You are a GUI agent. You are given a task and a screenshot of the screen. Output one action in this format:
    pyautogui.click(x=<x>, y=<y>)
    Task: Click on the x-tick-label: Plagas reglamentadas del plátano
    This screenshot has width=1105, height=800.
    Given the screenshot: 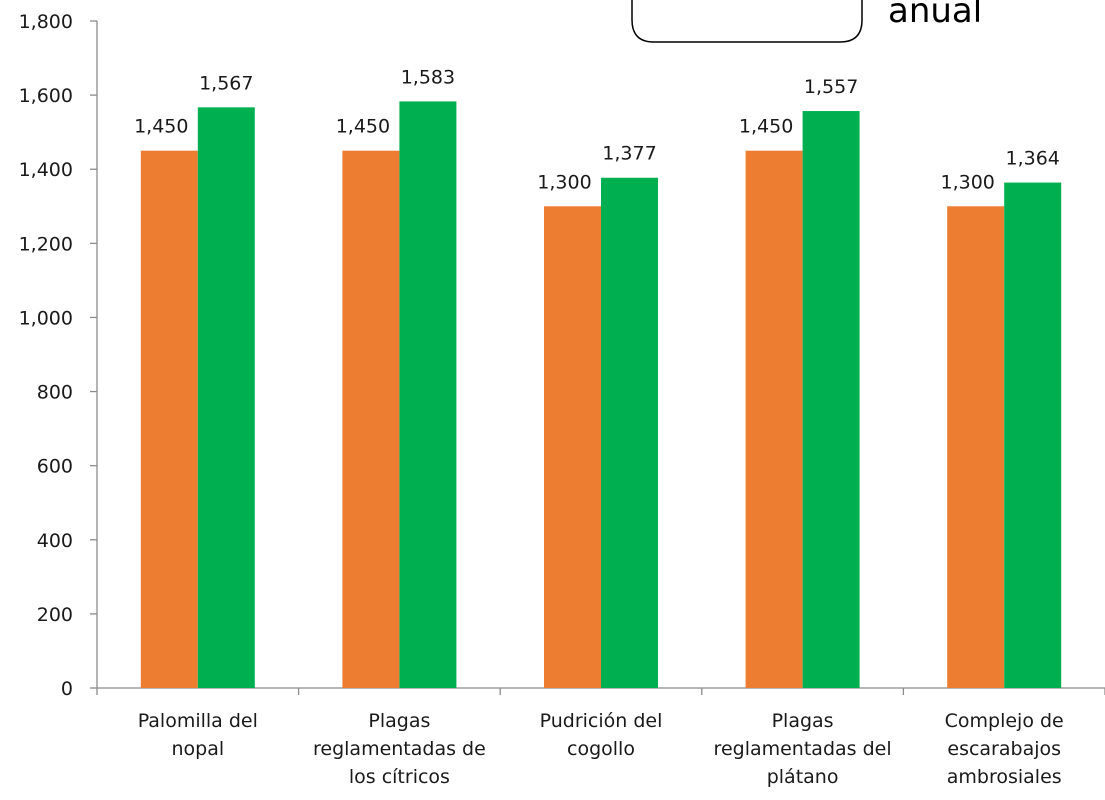 What is the action you would take?
    pyautogui.click(x=803, y=749)
    